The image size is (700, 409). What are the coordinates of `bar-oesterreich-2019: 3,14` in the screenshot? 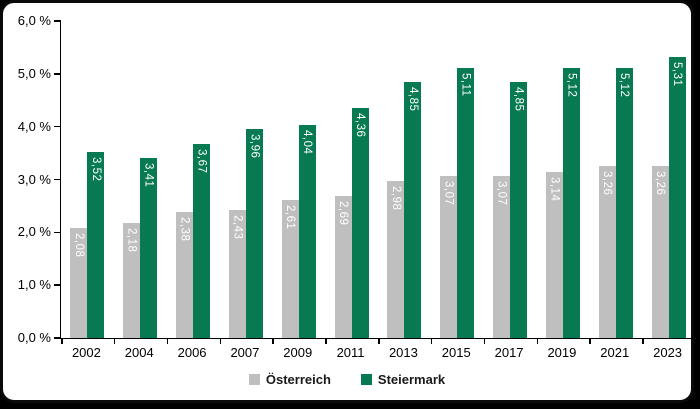 It's located at (554, 255).